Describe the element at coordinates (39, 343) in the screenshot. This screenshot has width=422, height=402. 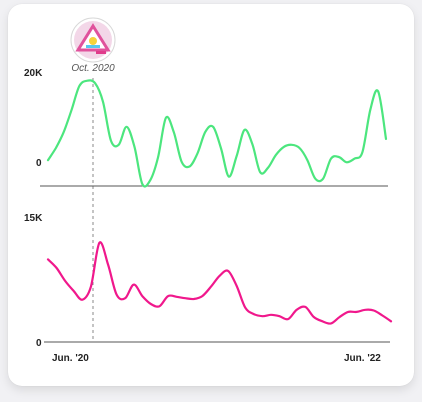
I see `bottom-y-tick-zero: 0` at that location.